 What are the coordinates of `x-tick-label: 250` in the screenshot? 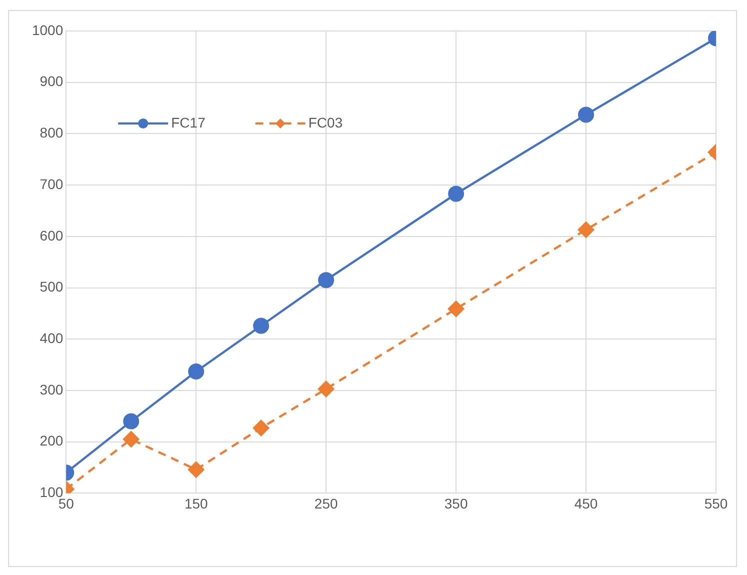 It's located at (326, 503).